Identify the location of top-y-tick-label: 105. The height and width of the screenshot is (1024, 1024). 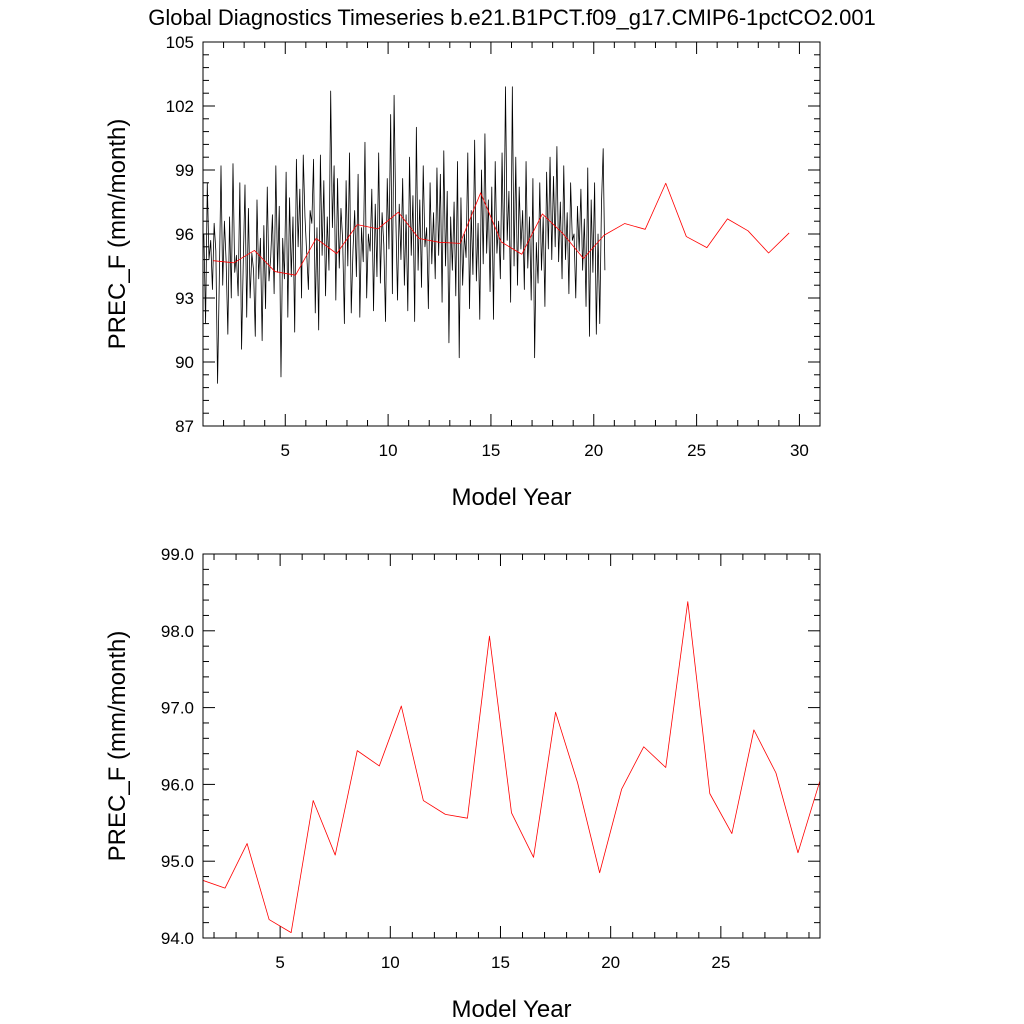
(180, 42).